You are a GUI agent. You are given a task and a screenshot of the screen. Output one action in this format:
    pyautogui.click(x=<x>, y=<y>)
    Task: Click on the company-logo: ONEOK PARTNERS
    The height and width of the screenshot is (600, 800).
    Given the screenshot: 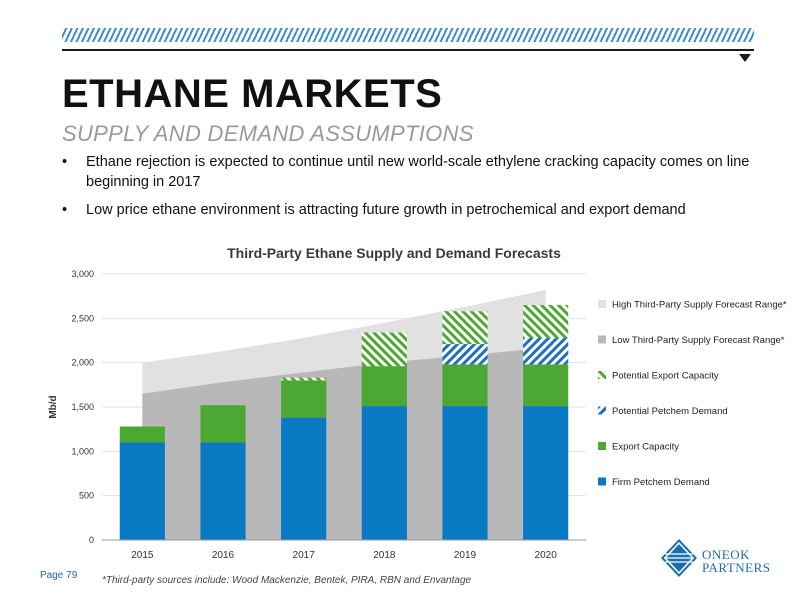 What is the action you would take?
    pyautogui.click(x=720, y=558)
    